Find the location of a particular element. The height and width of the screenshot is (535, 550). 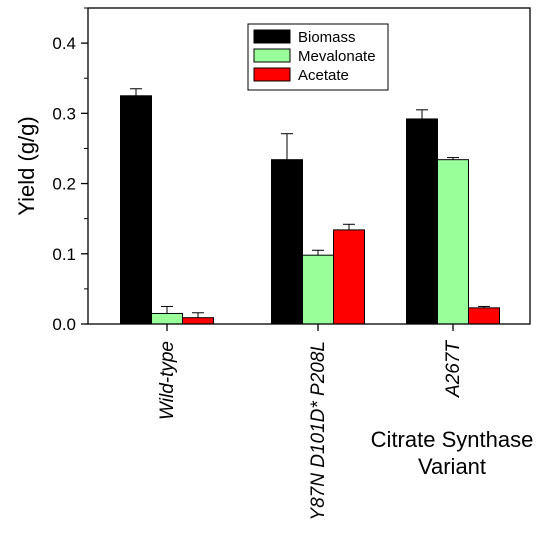

y-tick-label-0: 0.0 is located at coordinates (64, 324).